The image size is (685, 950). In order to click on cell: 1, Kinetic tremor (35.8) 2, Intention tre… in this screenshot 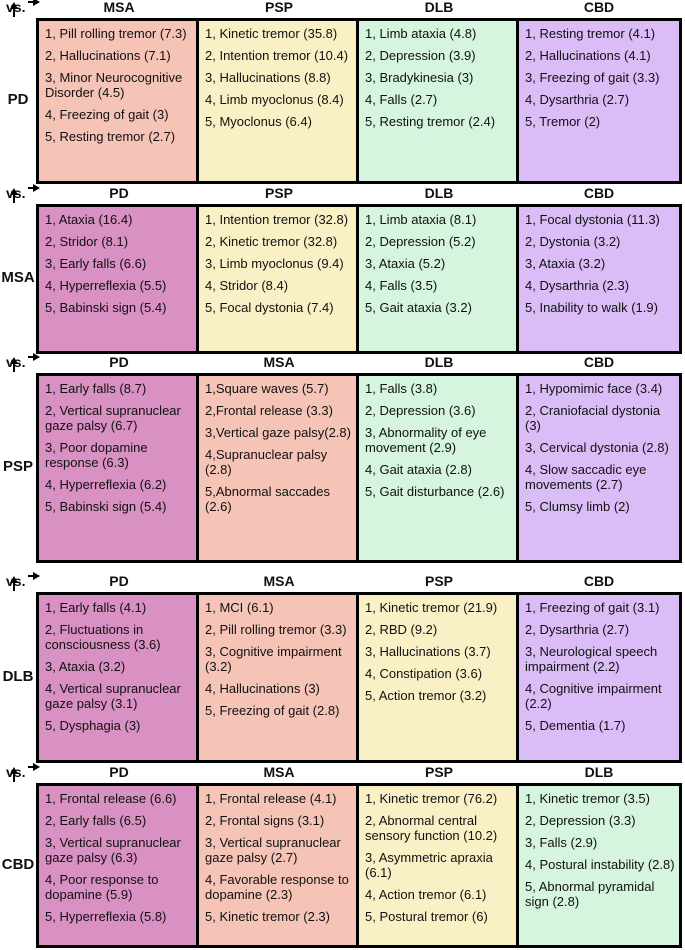, I will do `click(279, 101)`.